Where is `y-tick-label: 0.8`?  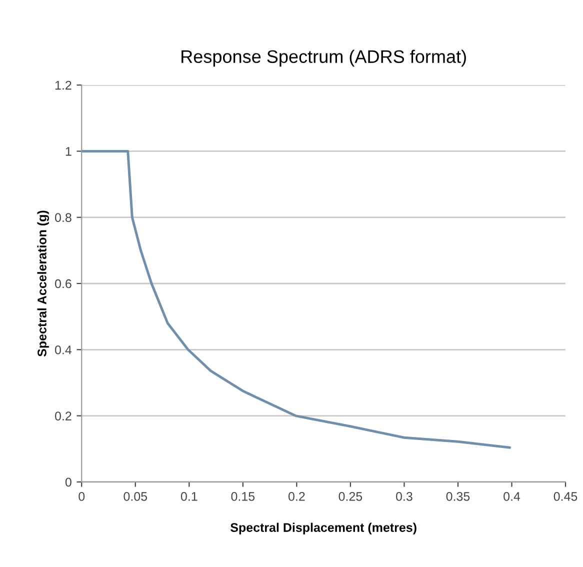 y-tick-label: 0.8 is located at coordinates (63, 217).